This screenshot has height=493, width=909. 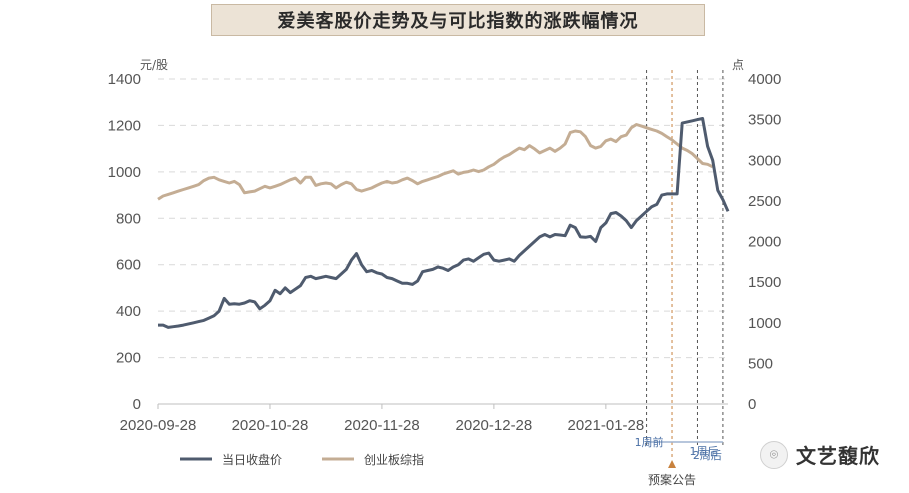 I want to click on label-one-week-before: 1周前, so click(x=649, y=442).